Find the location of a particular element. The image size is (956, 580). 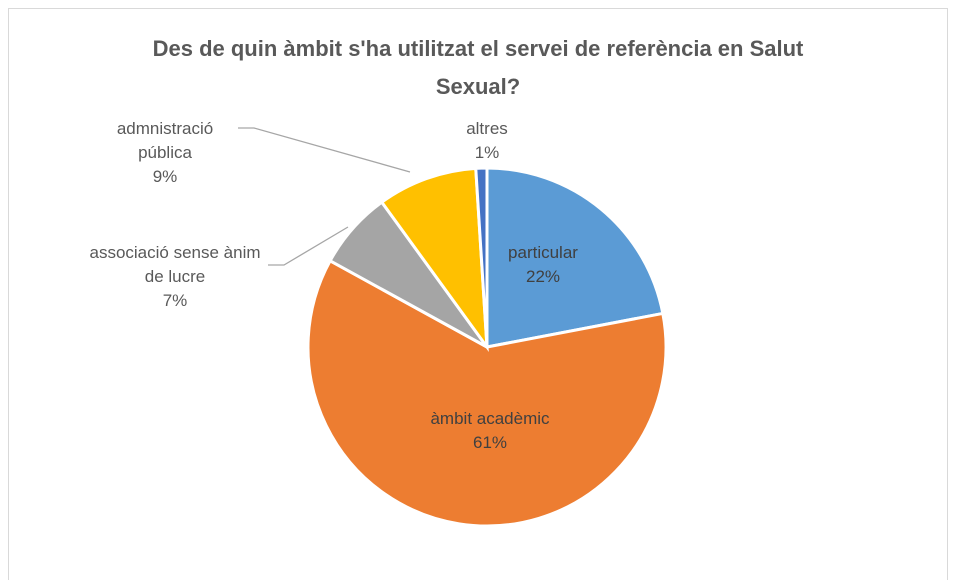

value-label: 22% is located at coordinates (543, 276).